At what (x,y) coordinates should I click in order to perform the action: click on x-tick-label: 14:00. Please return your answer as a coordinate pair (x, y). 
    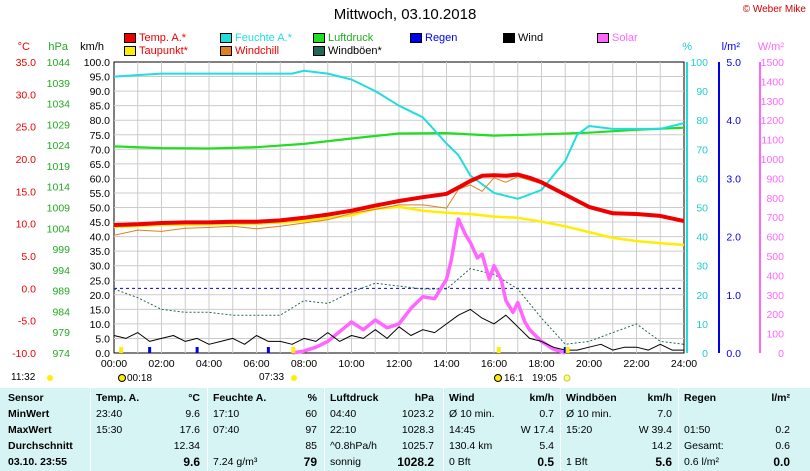
    Looking at the image, I should click on (446, 364).